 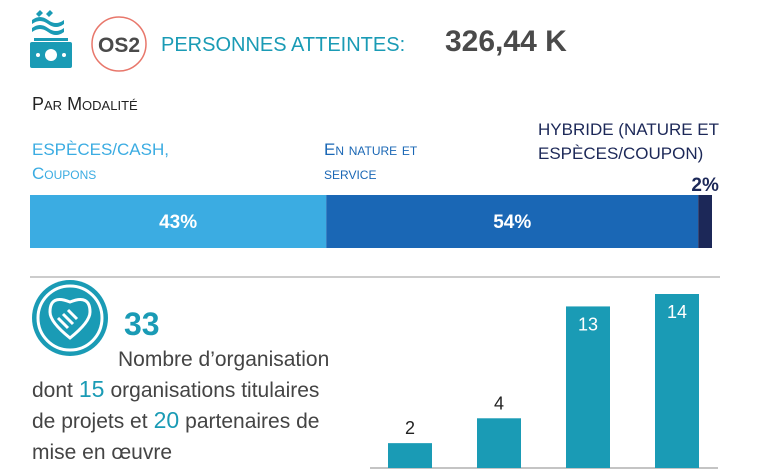 I want to click on org-description-line: Nombre d’organisation, so click(x=223, y=359).